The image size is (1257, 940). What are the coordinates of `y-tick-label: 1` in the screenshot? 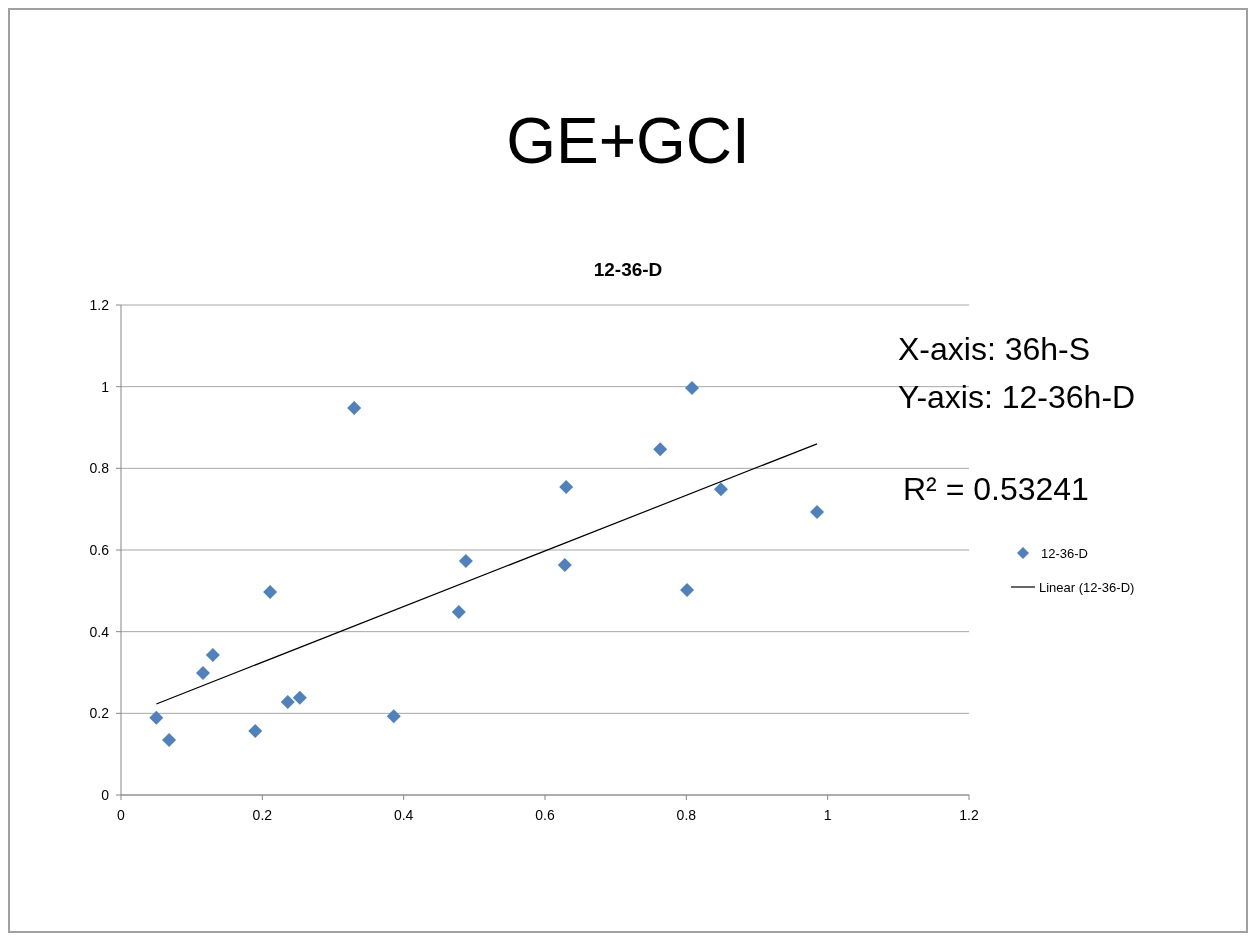 It's located at (105, 386).